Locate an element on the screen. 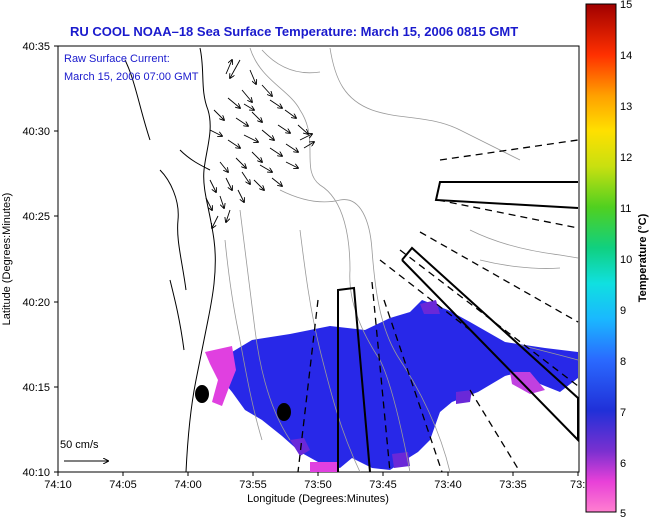 Image resolution: width=651 pixels, height=519 pixels. y-tick-label: 40:25 is located at coordinates (36, 217).